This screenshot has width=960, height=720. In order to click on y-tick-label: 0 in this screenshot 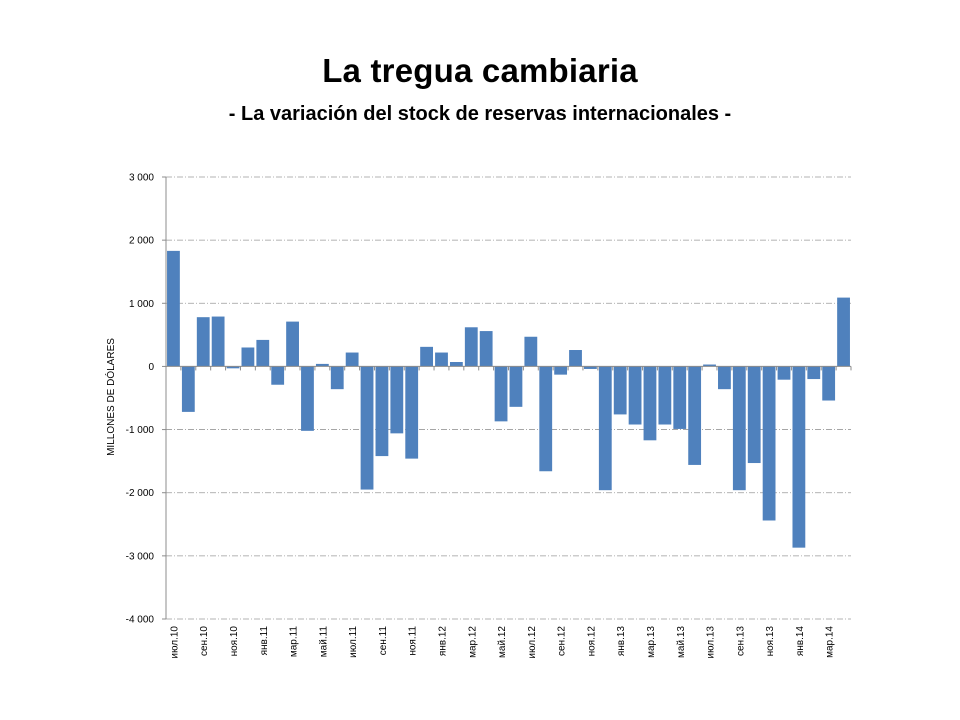, I will do `click(151, 367)`.